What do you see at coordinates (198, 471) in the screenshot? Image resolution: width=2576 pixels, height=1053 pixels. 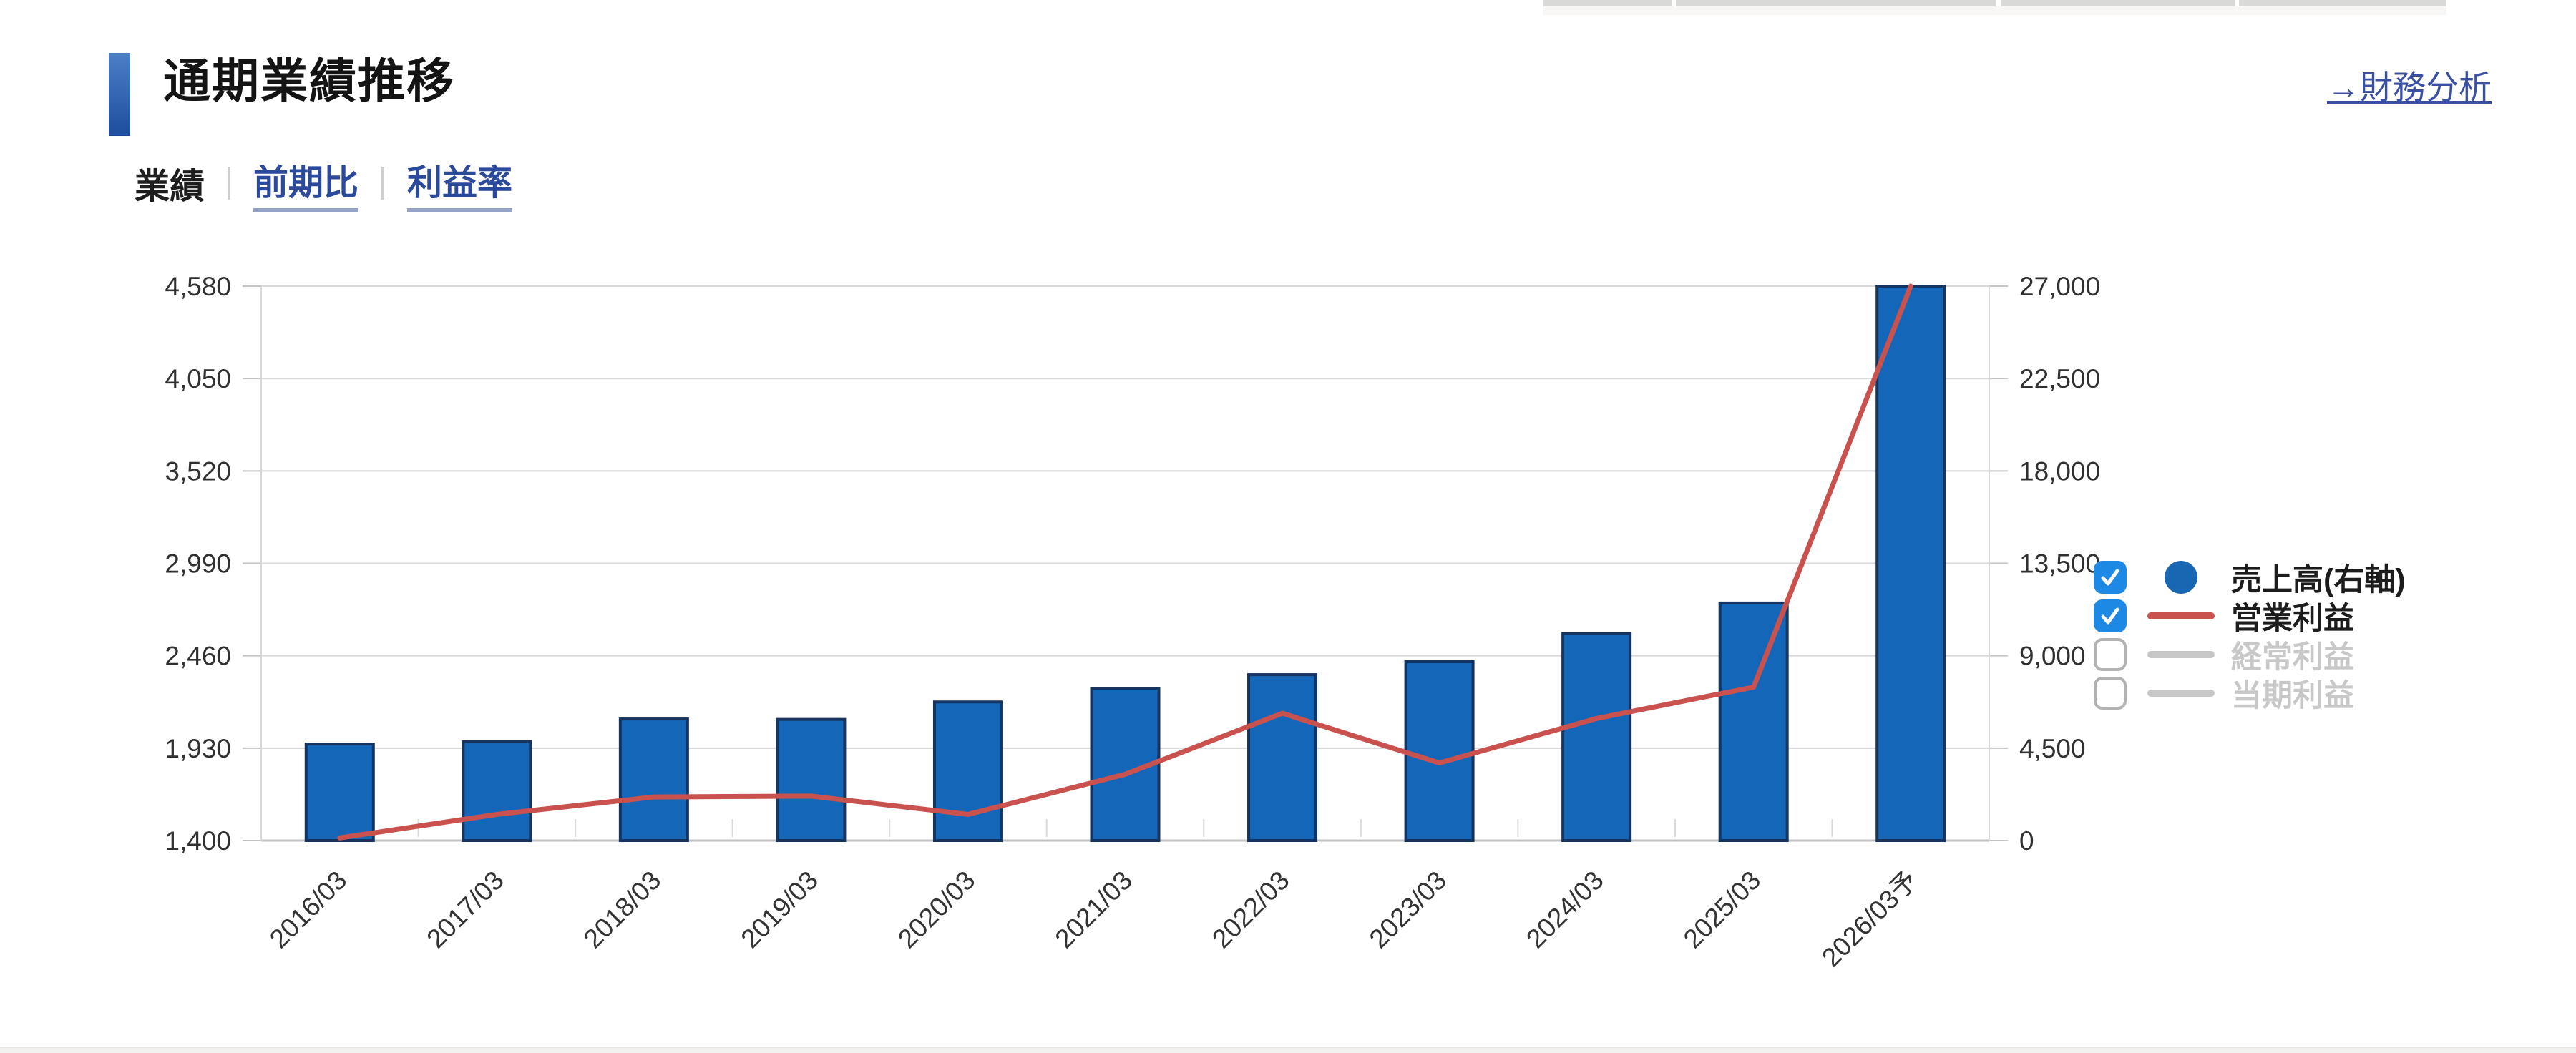 I see `svg-text: 3,520` at bounding box center [198, 471].